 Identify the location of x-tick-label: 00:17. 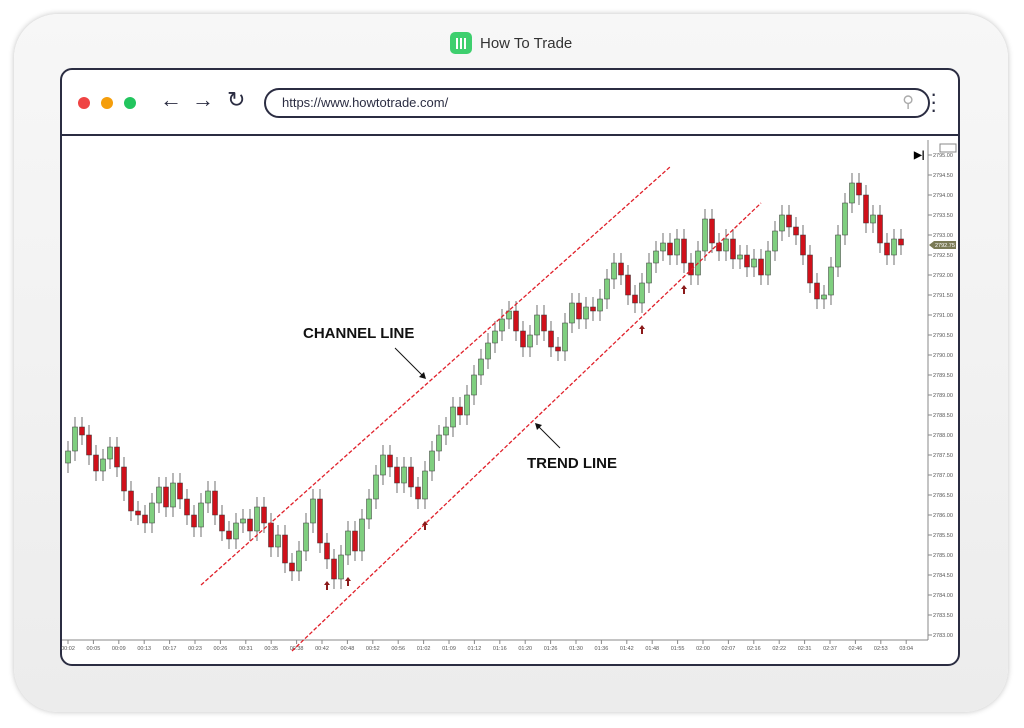
(170, 649).